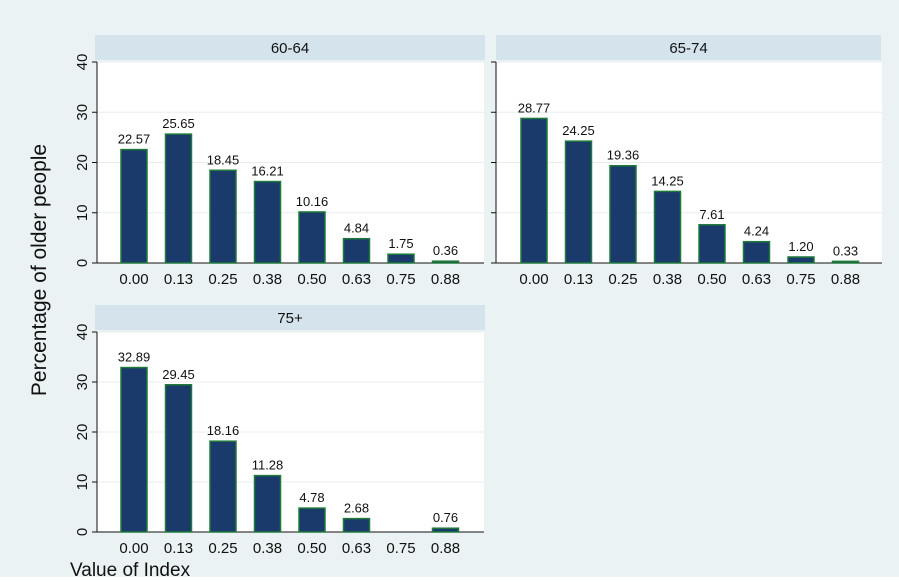 The height and width of the screenshot is (582, 899). I want to click on data-label: 18.45, so click(223, 159).